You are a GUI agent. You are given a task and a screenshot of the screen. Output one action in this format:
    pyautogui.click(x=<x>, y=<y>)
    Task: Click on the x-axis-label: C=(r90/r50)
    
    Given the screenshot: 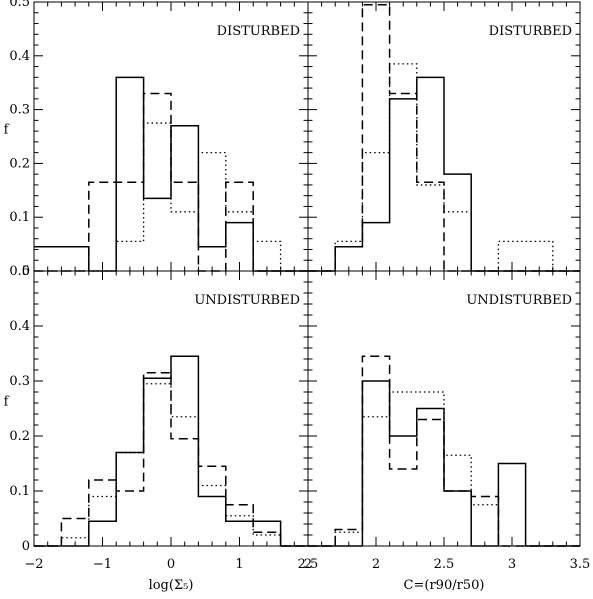 What is the action you would take?
    pyautogui.click(x=444, y=585)
    